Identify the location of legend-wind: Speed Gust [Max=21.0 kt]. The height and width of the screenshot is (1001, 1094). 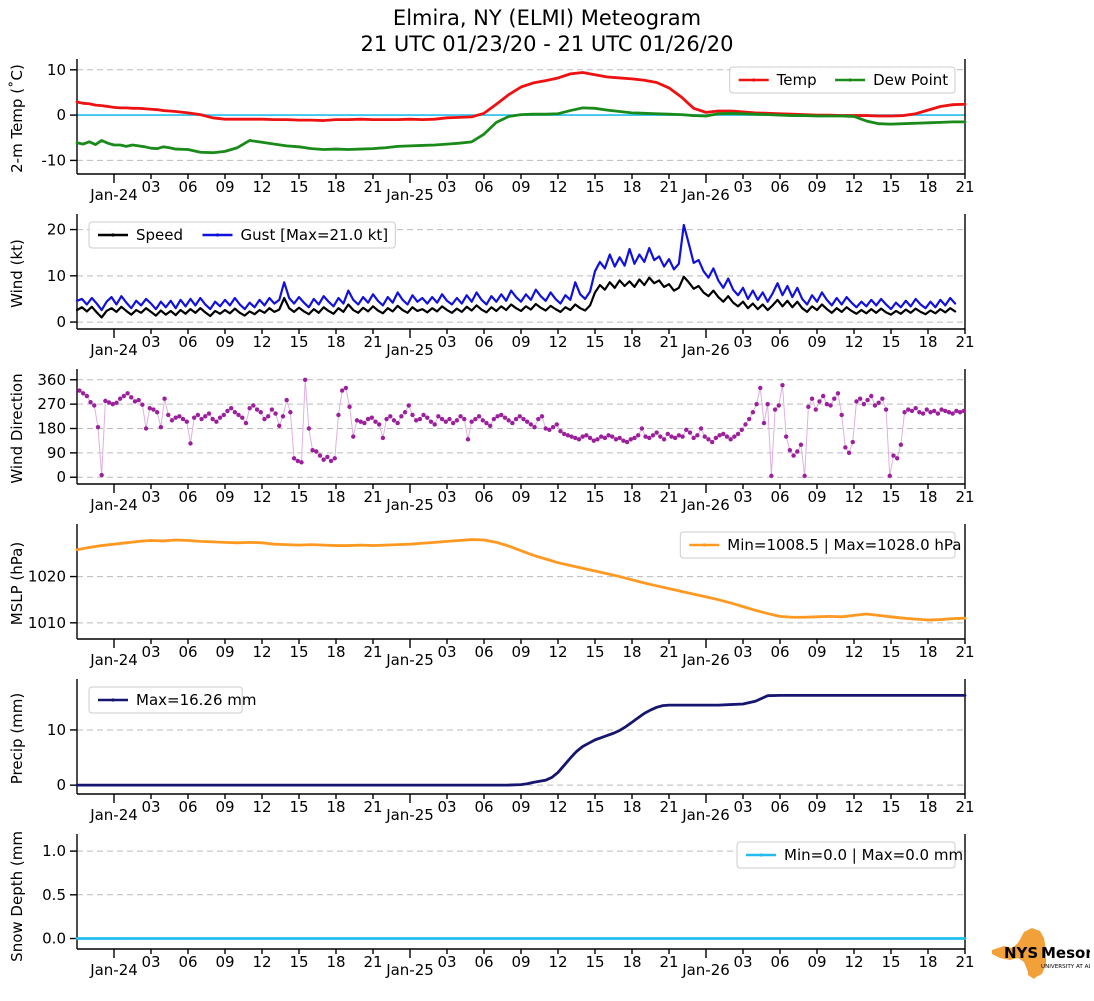
(242, 235).